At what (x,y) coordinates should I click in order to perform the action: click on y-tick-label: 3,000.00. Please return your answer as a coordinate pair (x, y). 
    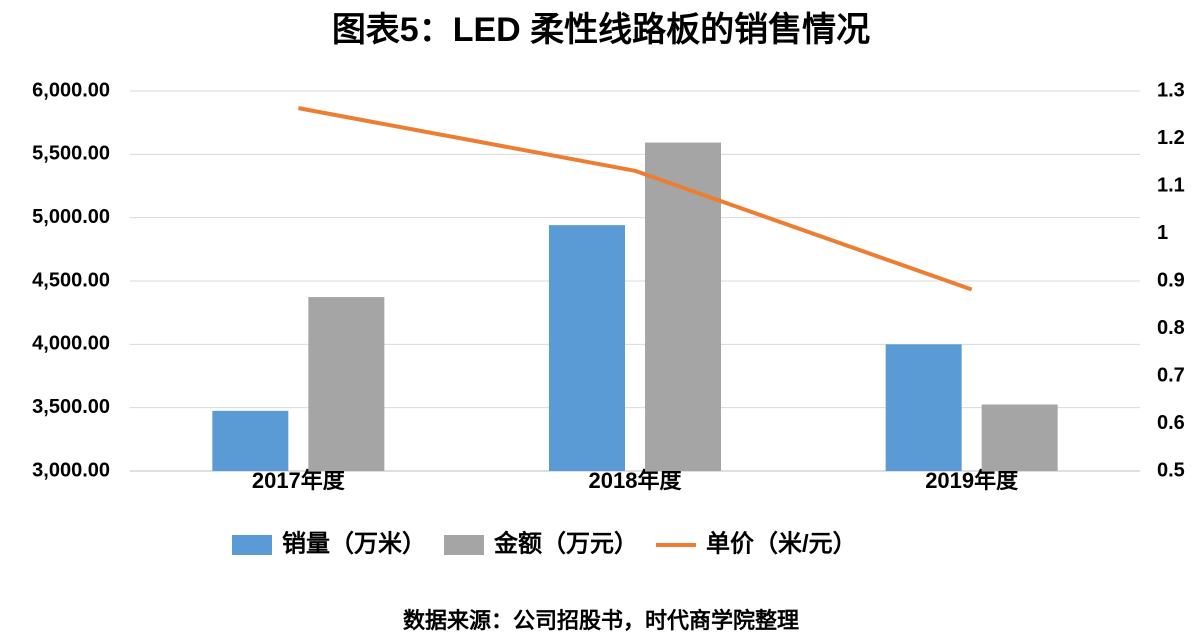
    Looking at the image, I should click on (71, 470).